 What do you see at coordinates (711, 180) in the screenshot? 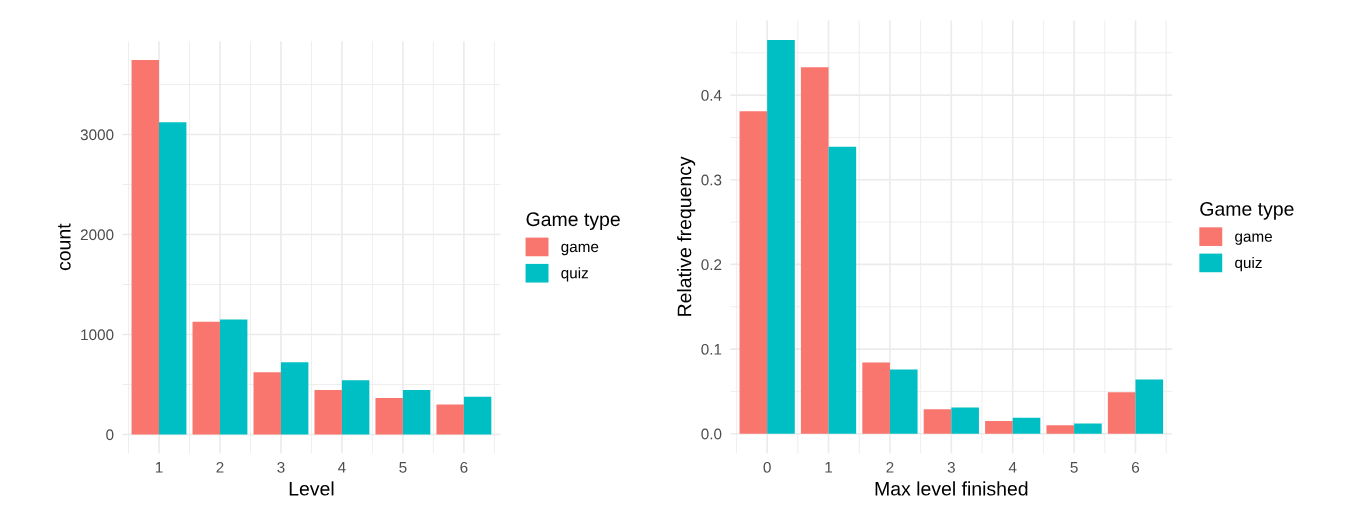
I see `y-tick-label: 0.3` at bounding box center [711, 180].